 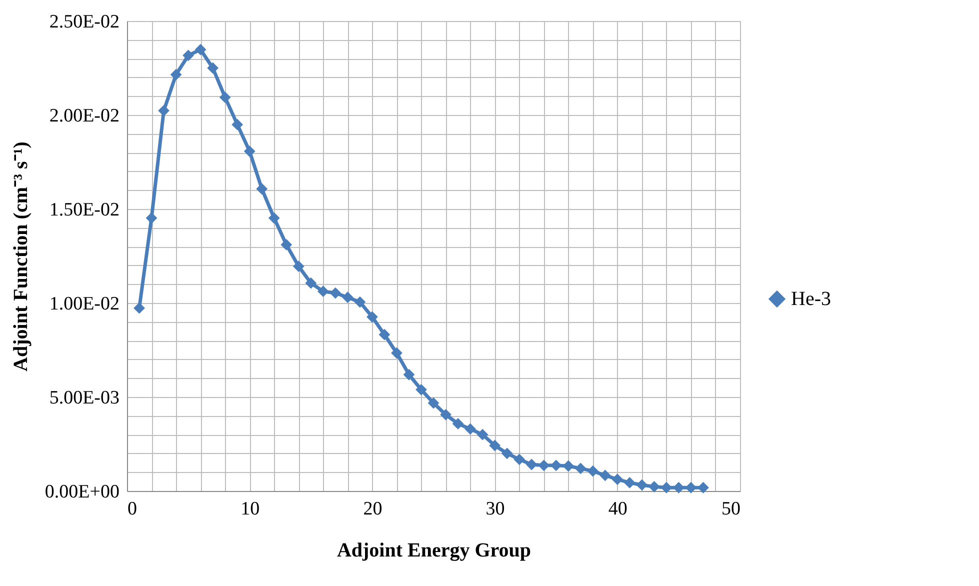 What do you see at coordinates (84, 22) in the screenshot?
I see `y-tick-label: 2.50E-02` at bounding box center [84, 22].